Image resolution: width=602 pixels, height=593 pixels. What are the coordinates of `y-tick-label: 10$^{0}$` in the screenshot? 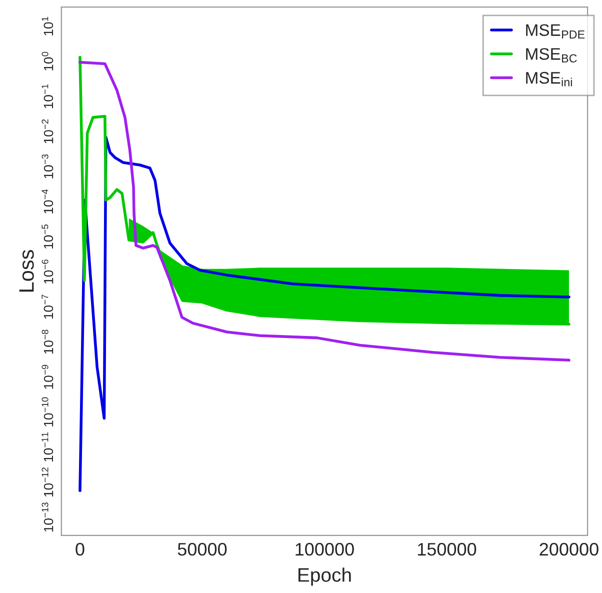 It's located at (48, 61).